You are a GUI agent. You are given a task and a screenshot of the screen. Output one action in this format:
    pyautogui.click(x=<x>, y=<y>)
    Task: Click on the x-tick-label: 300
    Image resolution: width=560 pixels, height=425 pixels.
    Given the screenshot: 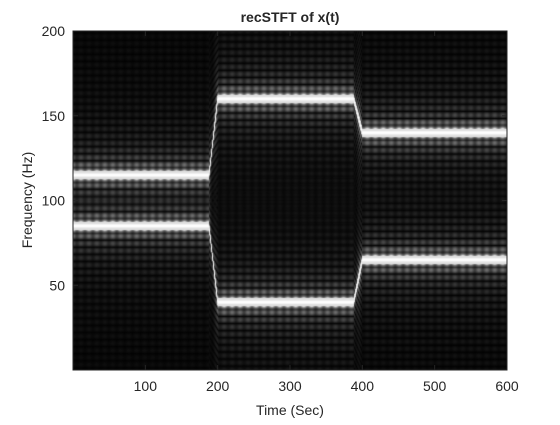 What is the action you would take?
    pyautogui.click(x=290, y=386)
    